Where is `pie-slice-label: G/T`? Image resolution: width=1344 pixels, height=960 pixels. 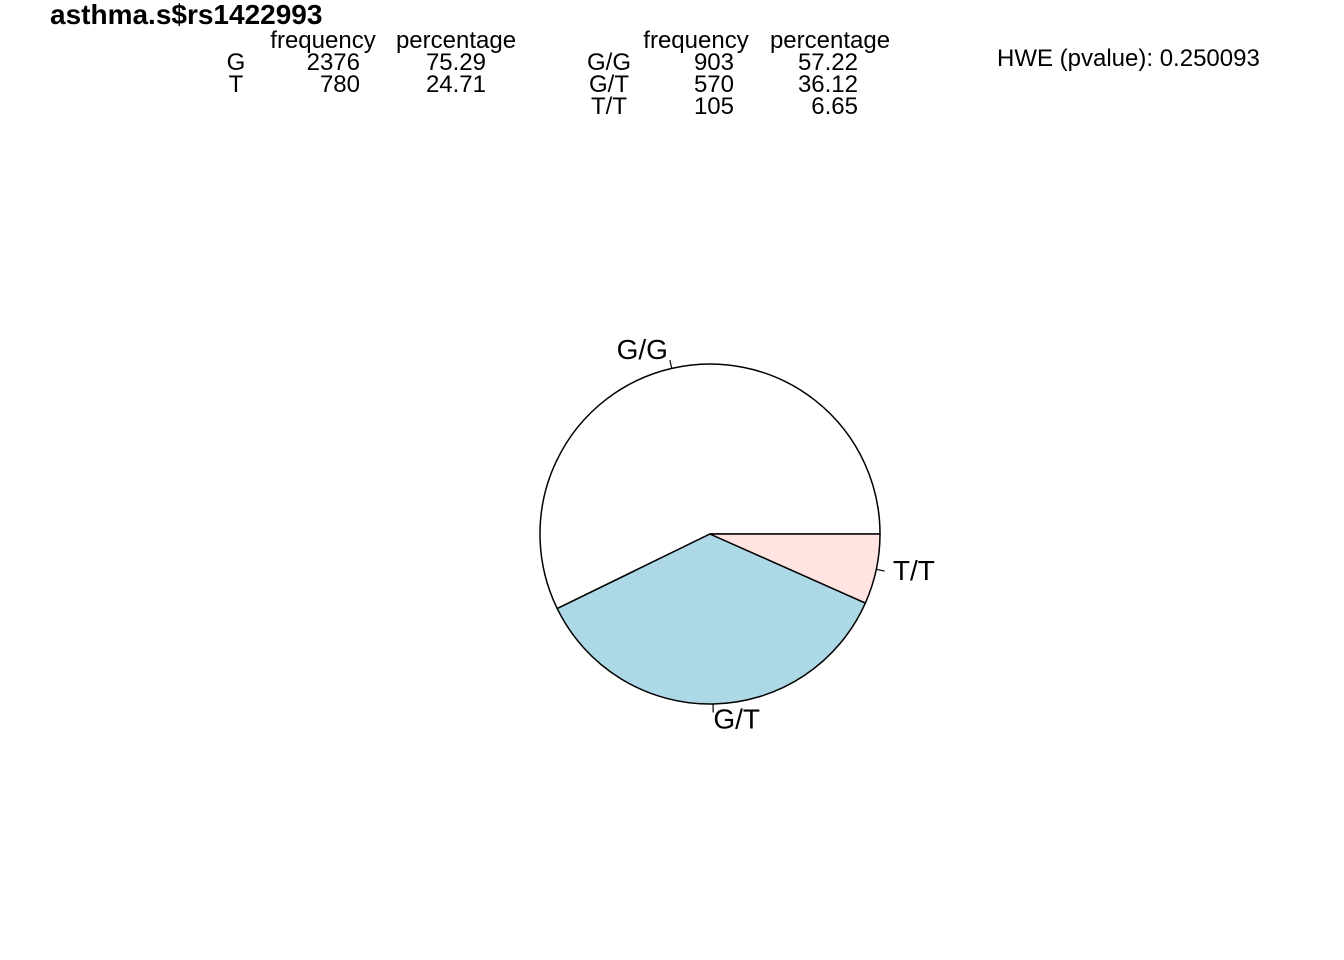
pie-slice-label: G/T is located at coordinates (736, 718).